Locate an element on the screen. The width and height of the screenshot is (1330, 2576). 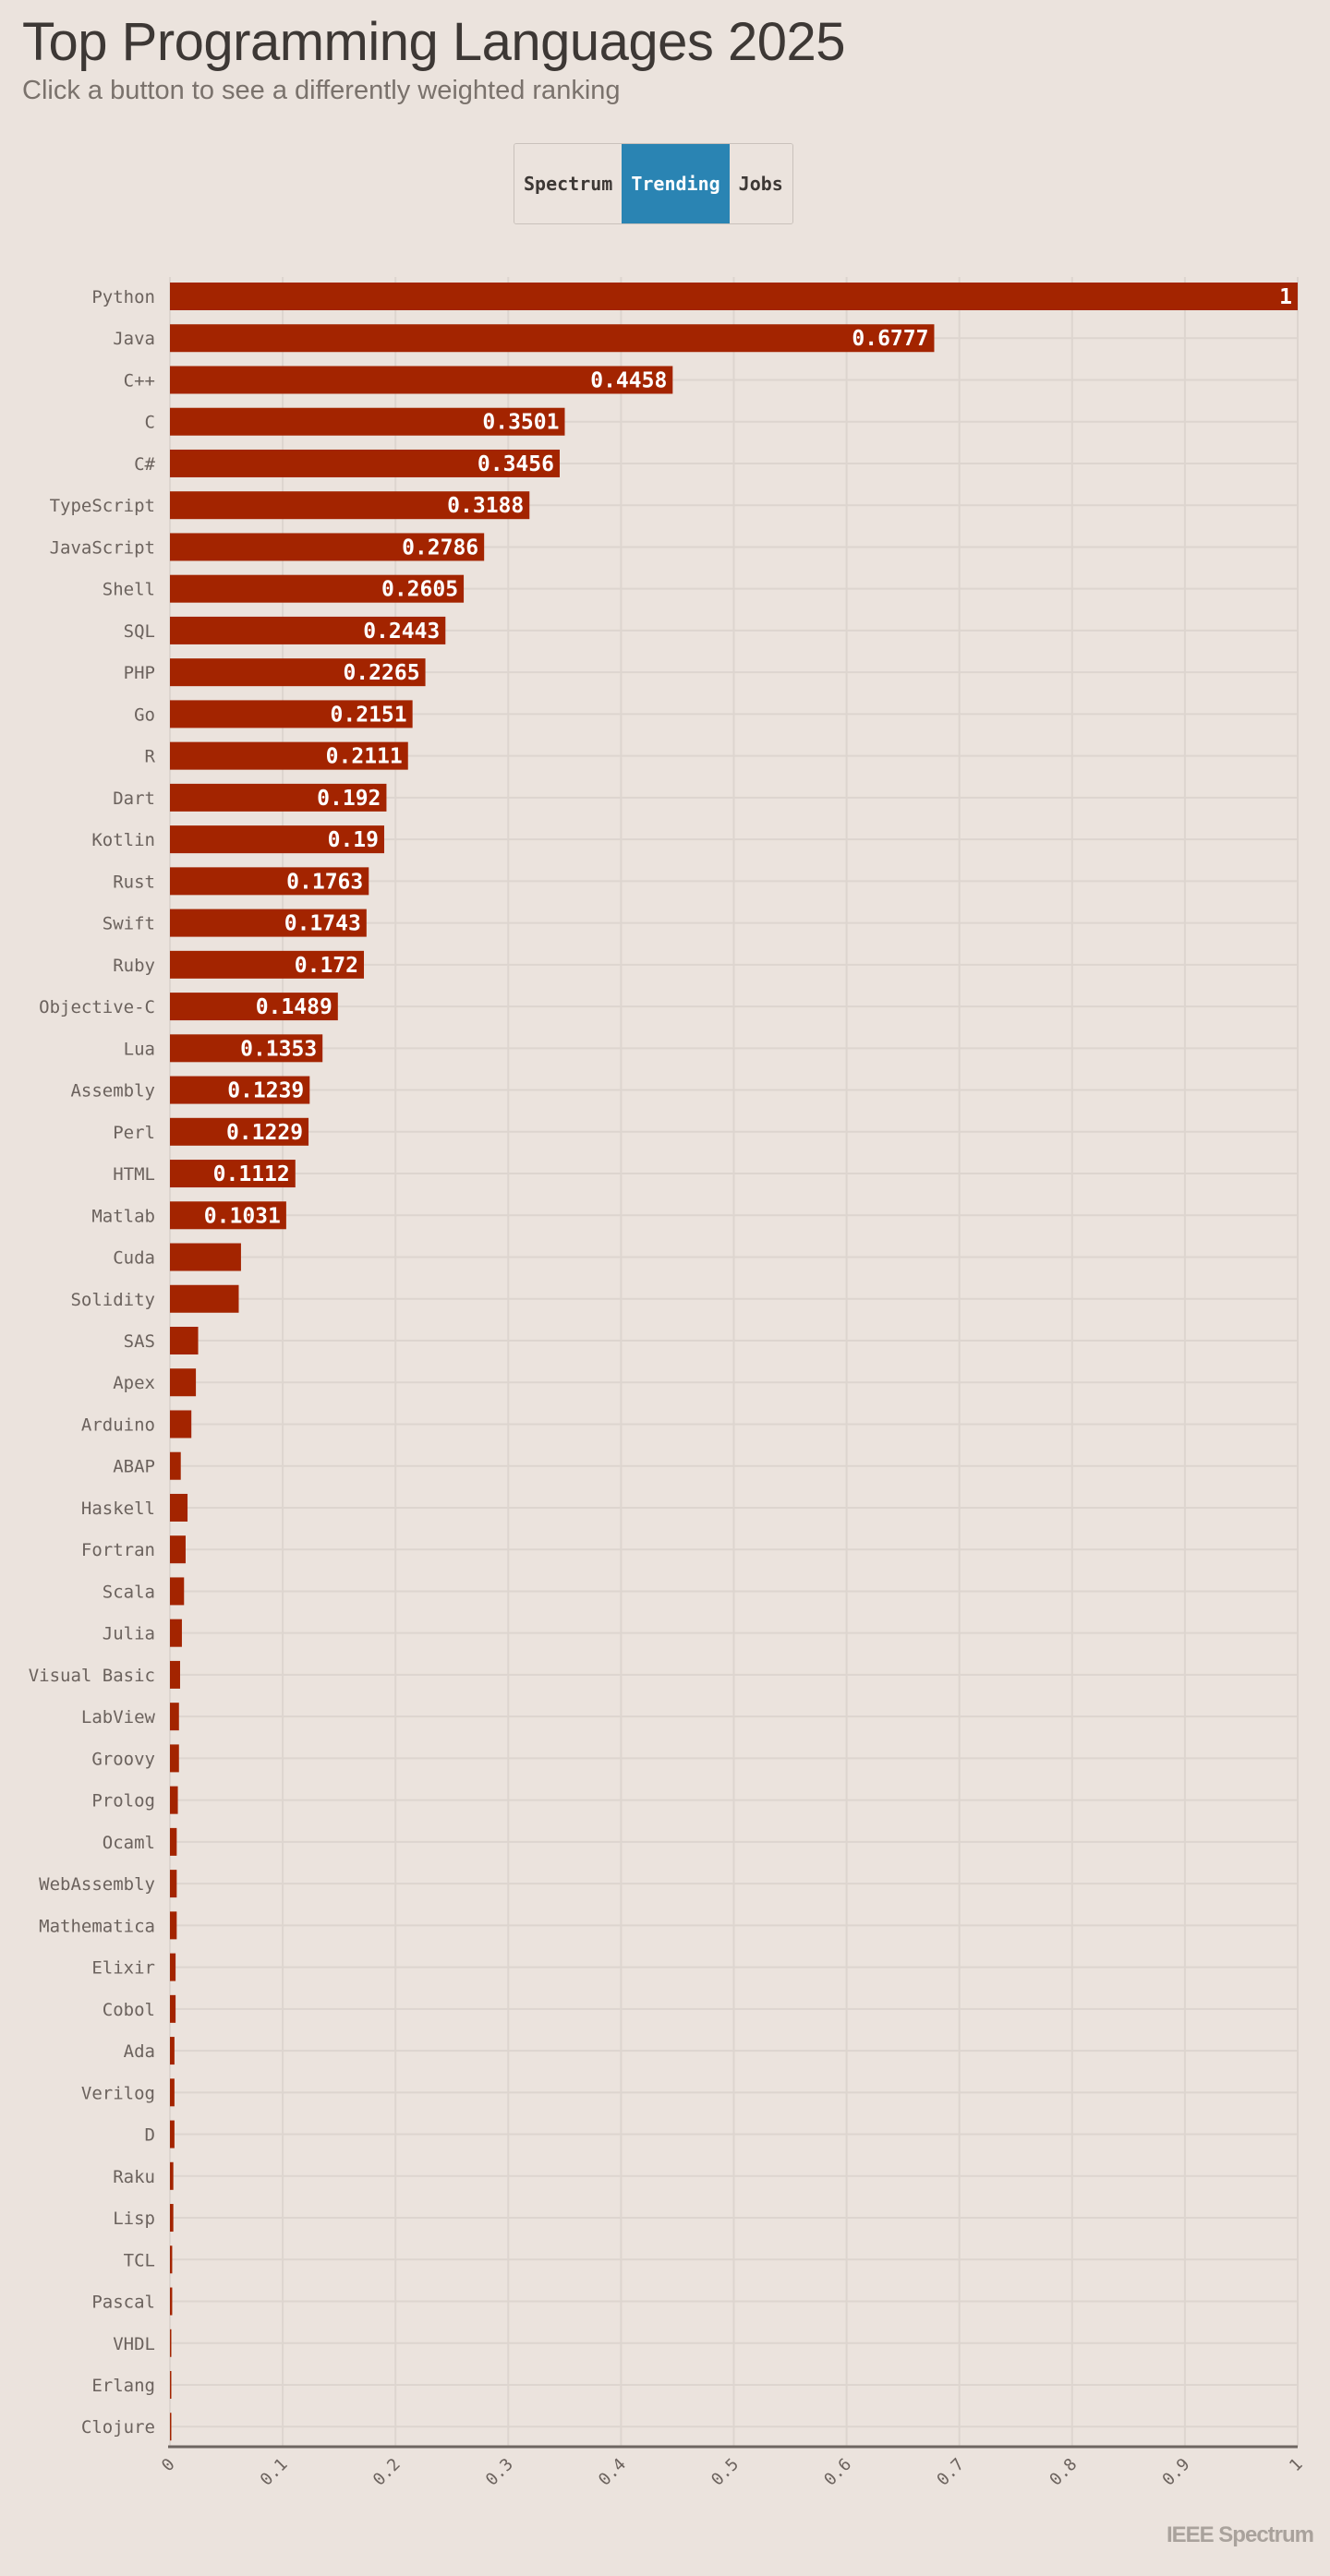
category-label: HTML is located at coordinates (134, 1174).